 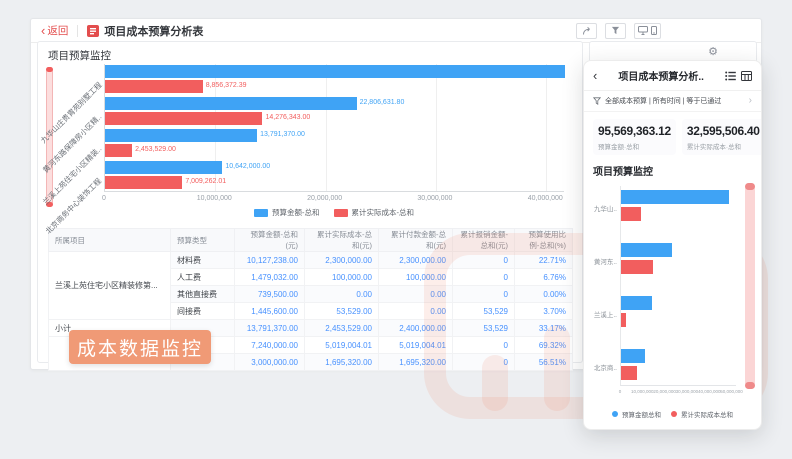 What do you see at coordinates (543, 240) in the screenshot?
I see `column-header: 预算使用比例-总和(%)` at bounding box center [543, 240].